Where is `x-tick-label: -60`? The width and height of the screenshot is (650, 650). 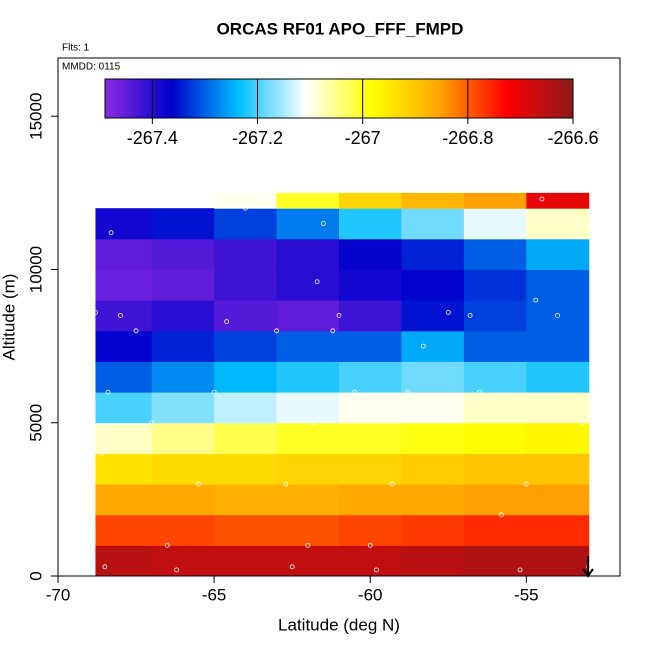
x-tick-label: -60 is located at coordinates (370, 594).